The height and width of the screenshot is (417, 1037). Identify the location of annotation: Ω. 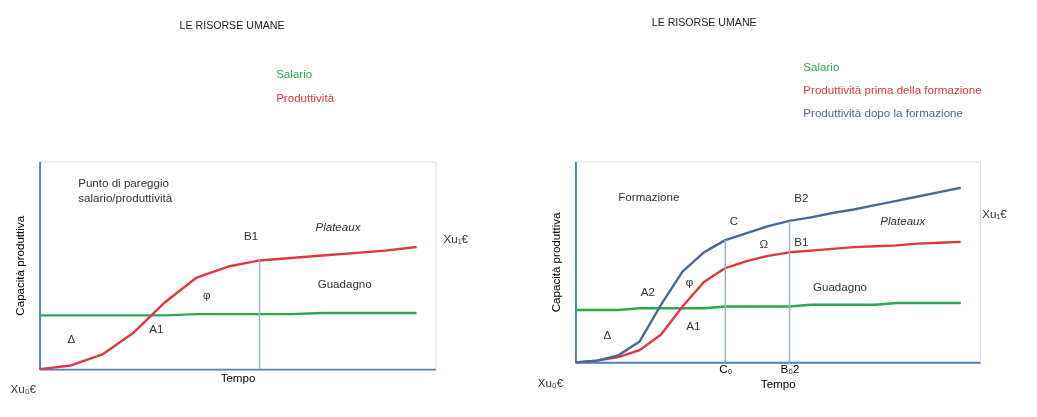
(764, 244).